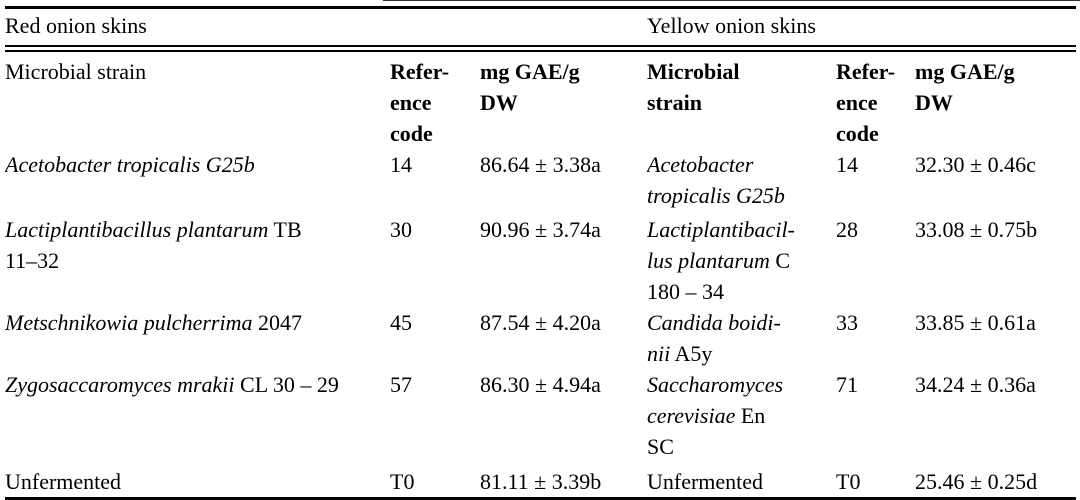 Image resolution: width=1080 pixels, height=500 pixels. I want to click on red-strain-cell: Lactiplantibacillus plantarum TB 11–32, so click(197, 260).